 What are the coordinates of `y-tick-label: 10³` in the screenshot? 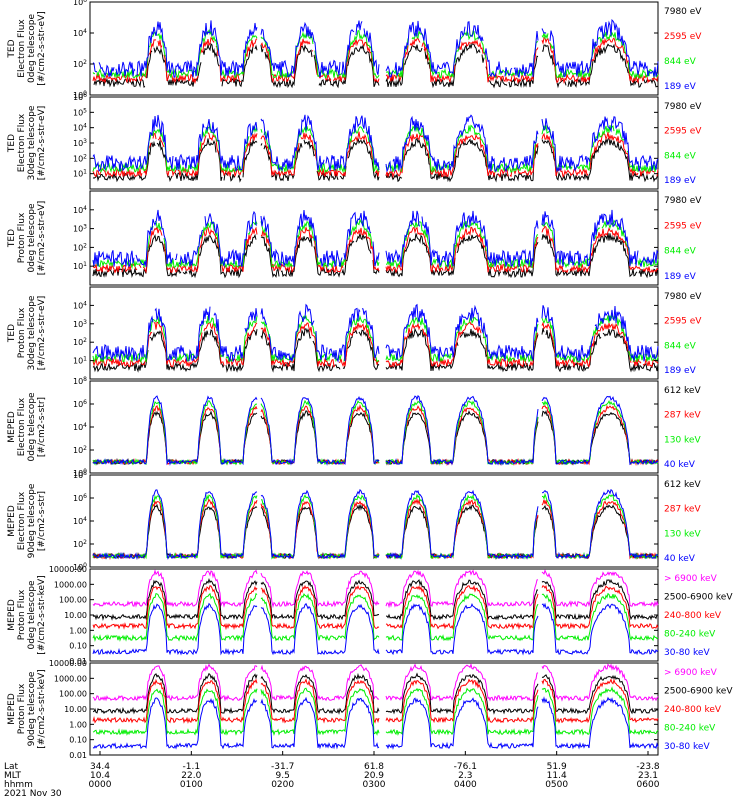 It's located at (80, 324).